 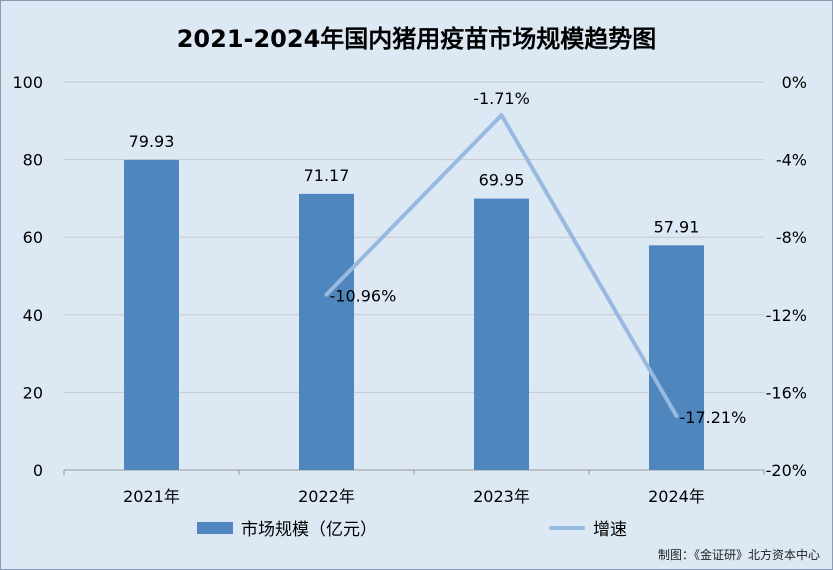 I want to click on left-tick-label: 40, so click(x=33, y=315).